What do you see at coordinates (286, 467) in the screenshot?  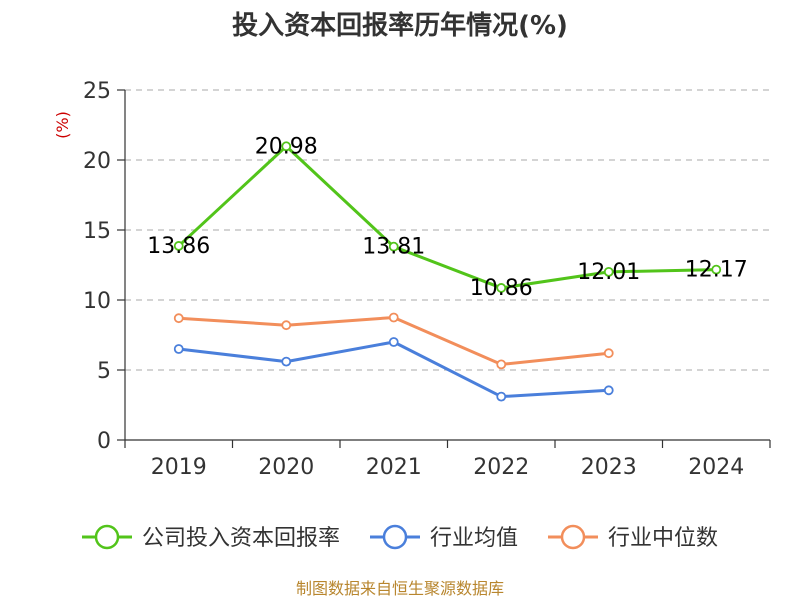 I see `x-tick-label: 2020` at bounding box center [286, 467].